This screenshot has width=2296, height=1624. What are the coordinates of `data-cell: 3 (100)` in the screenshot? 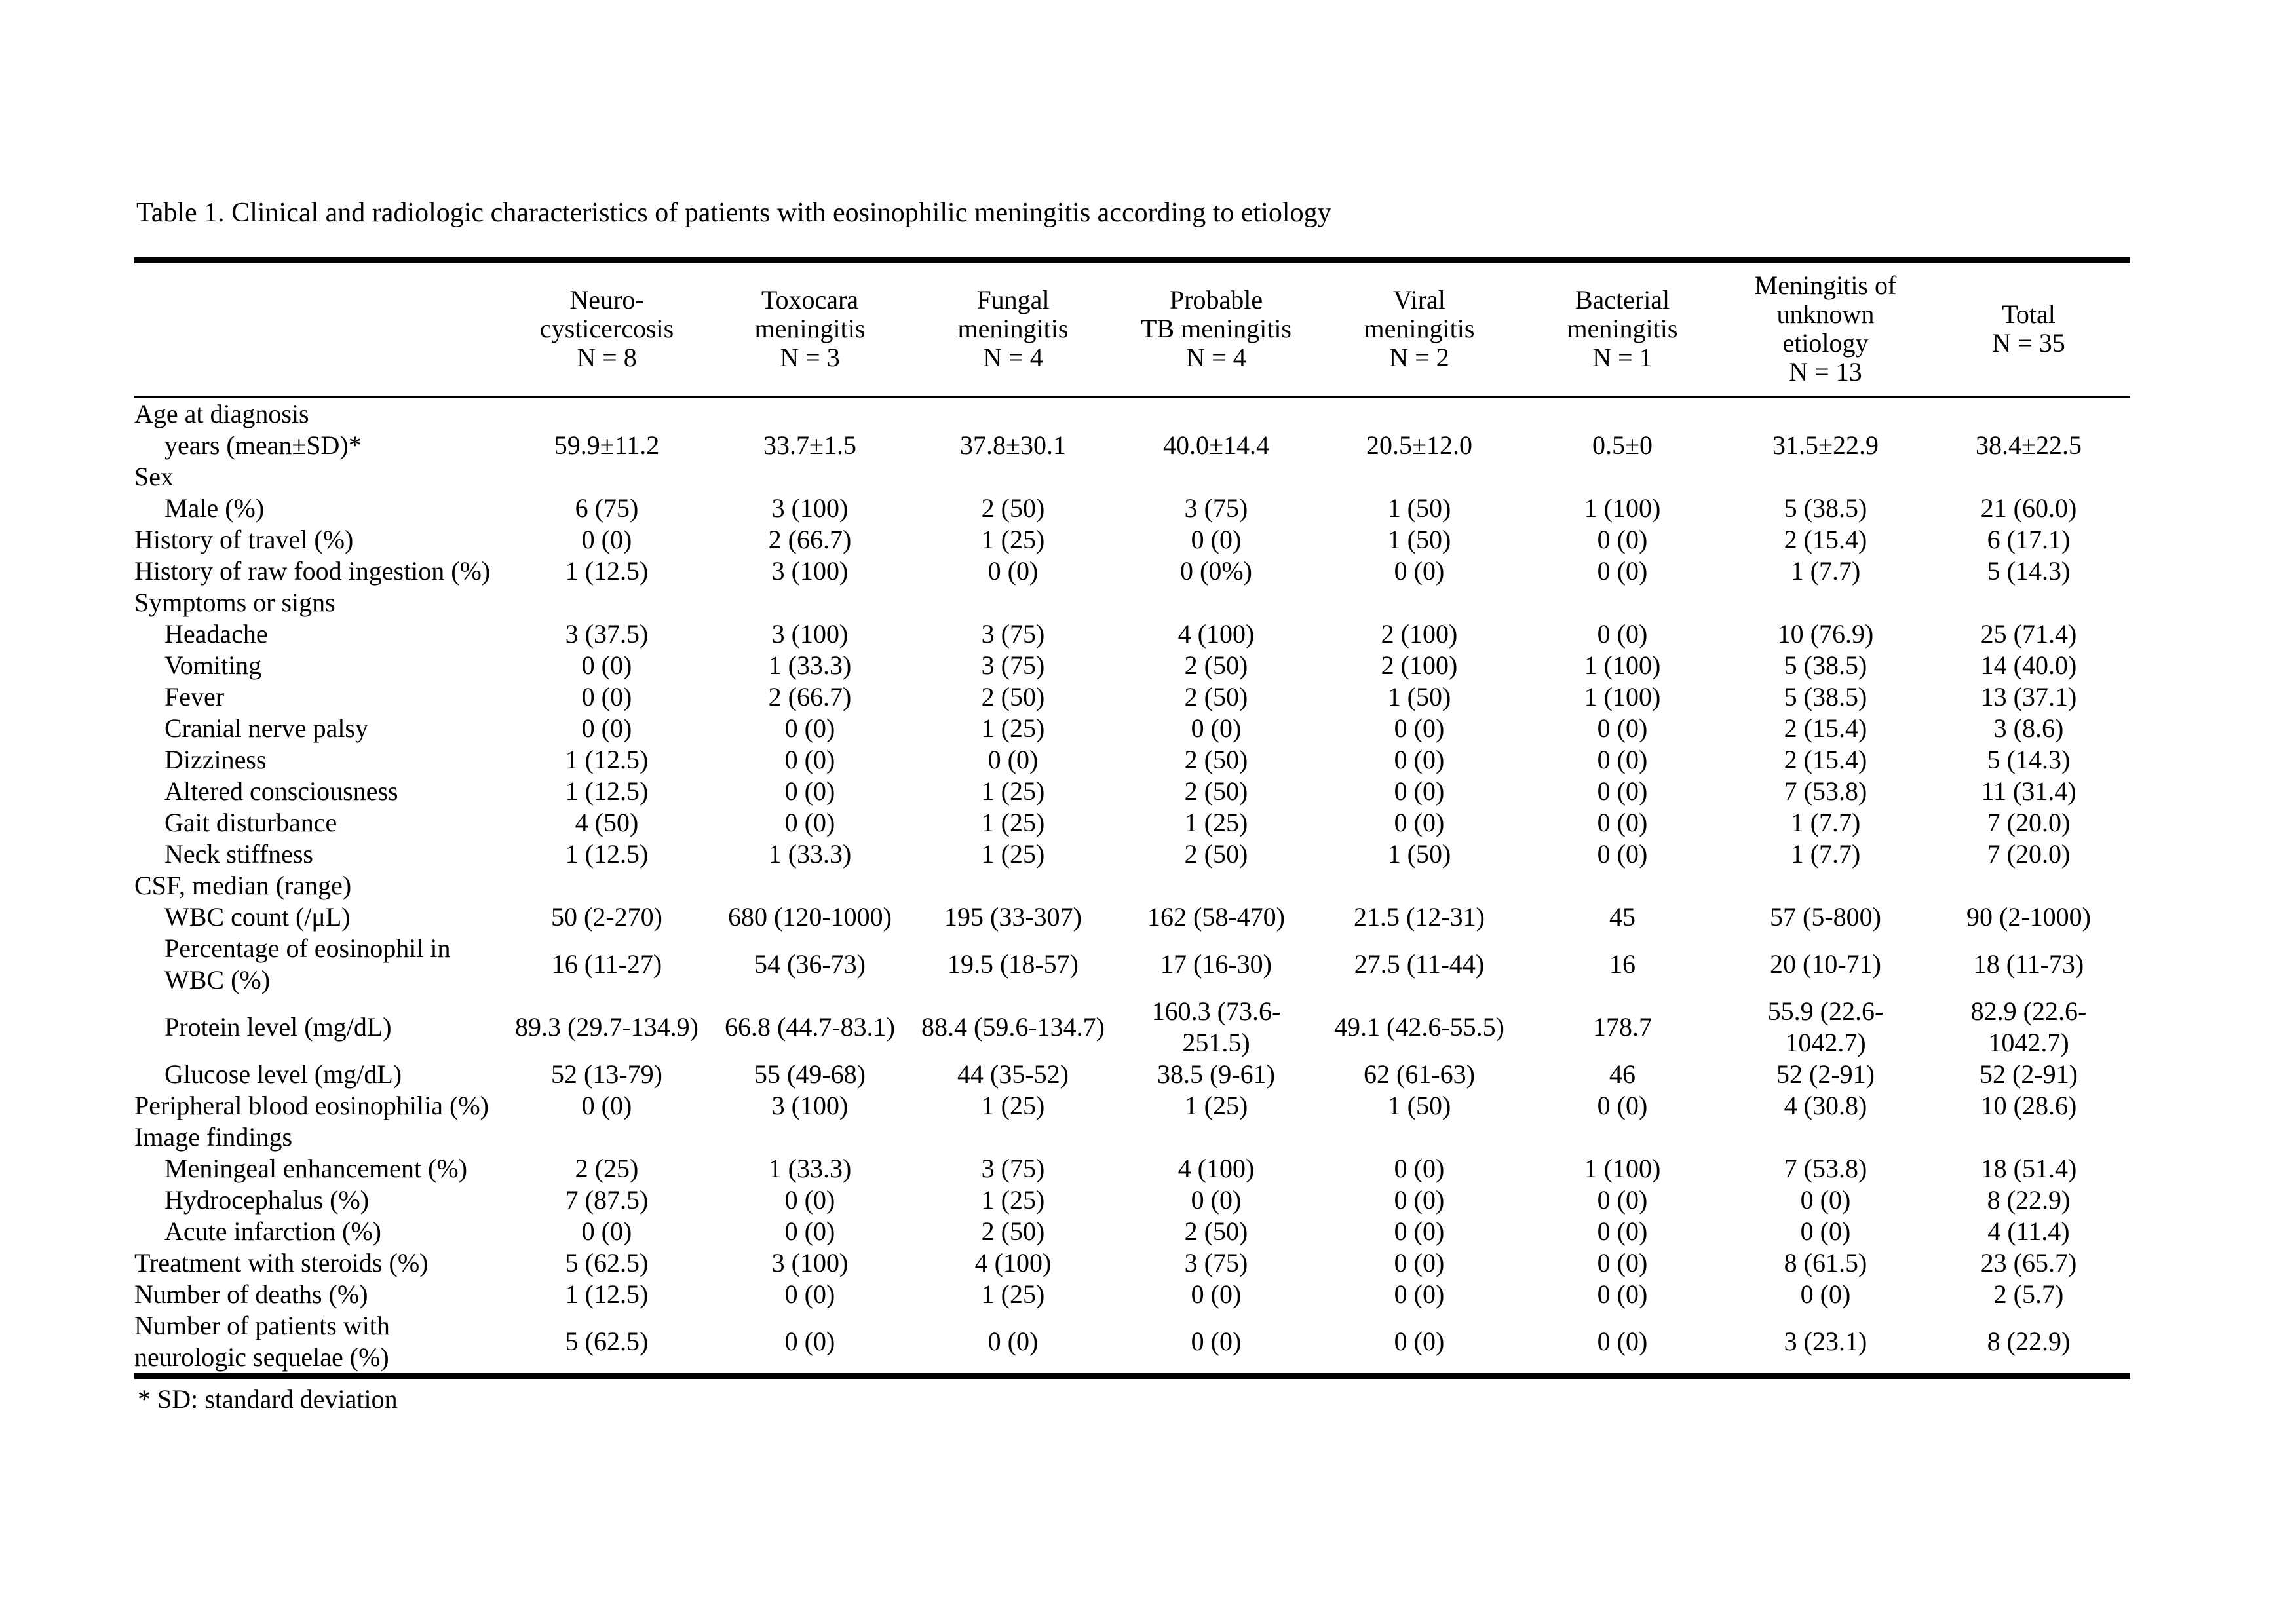 It's located at (810, 1262).